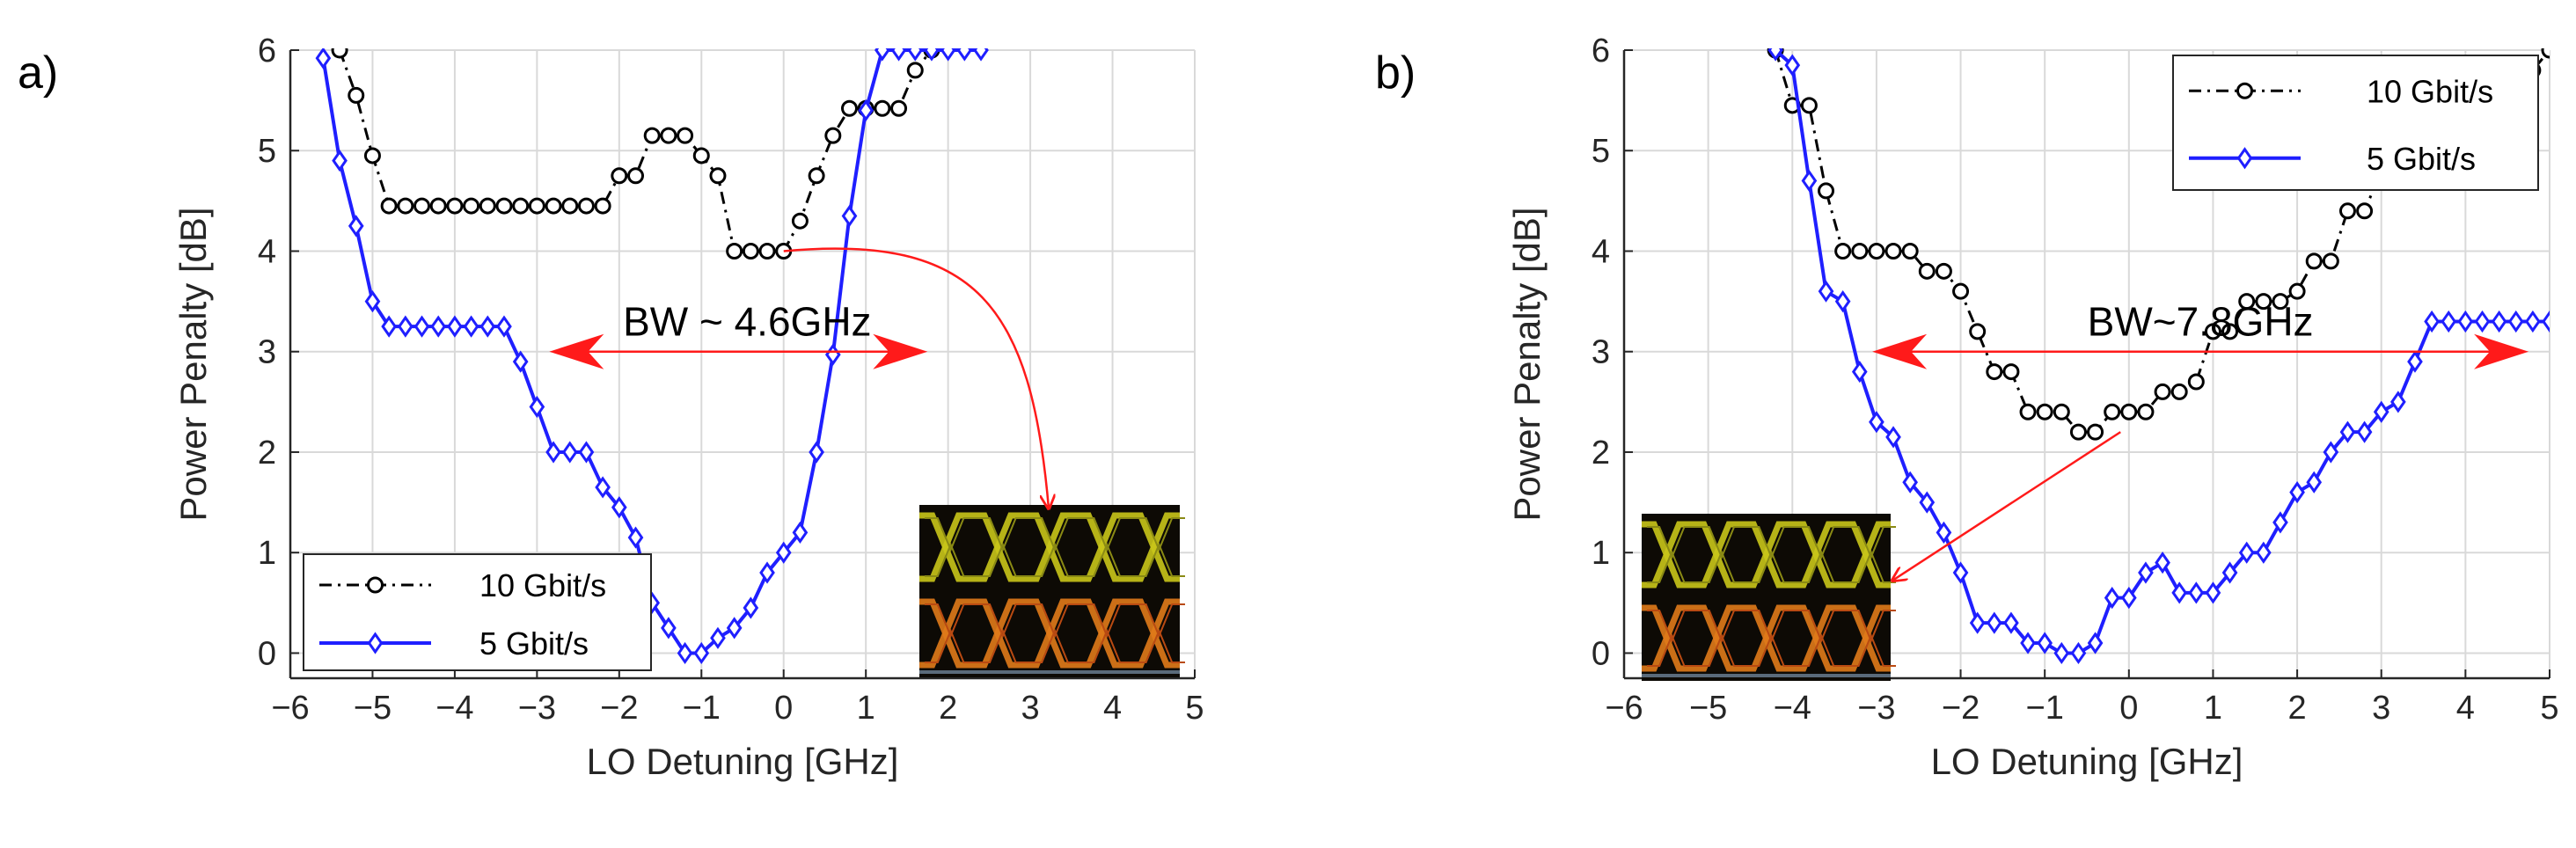 This screenshot has height=848, width=2576. I want to click on x-tick-label: 1, so click(2213, 708).